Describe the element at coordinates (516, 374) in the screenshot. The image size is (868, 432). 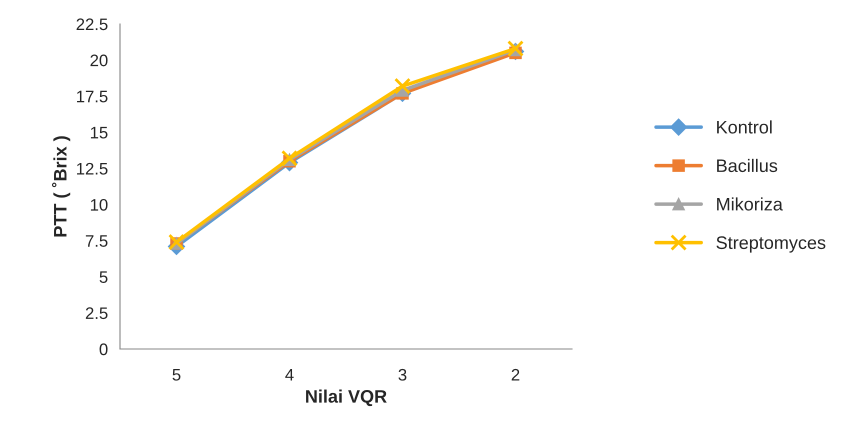
I see `x-tick-label: 2` at that location.